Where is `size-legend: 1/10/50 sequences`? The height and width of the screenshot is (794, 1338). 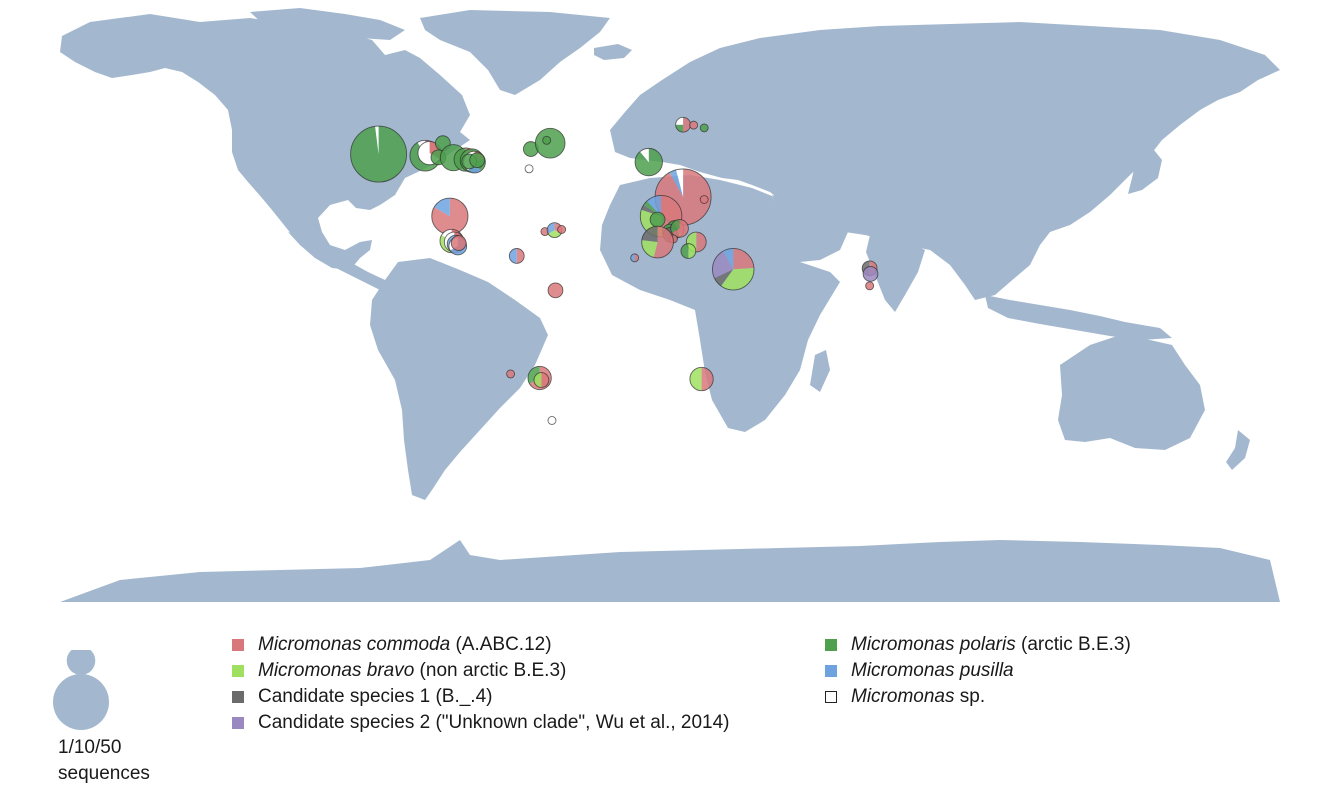
size-legend: 1/10/50 sequences is located at coordinates (110, 720).